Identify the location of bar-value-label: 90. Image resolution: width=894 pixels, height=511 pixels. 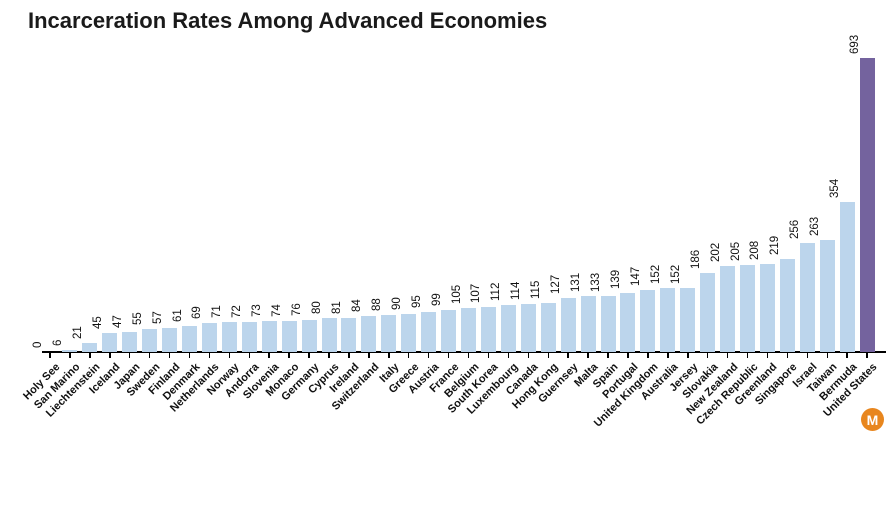
(396, 303).